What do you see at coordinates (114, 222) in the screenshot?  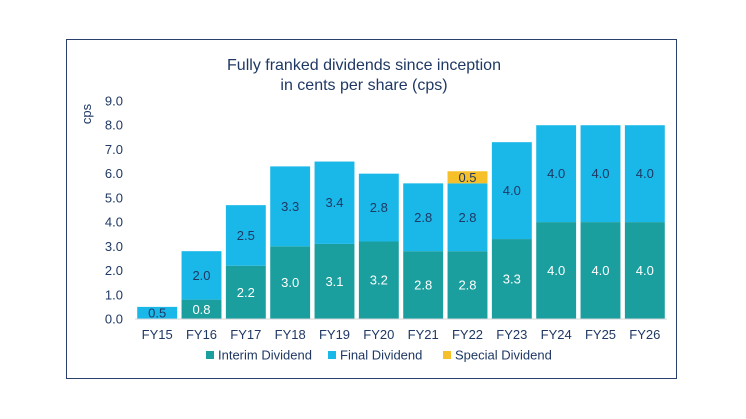 I see `y-tick-label: 4.0` at bounding box center [114, 222].